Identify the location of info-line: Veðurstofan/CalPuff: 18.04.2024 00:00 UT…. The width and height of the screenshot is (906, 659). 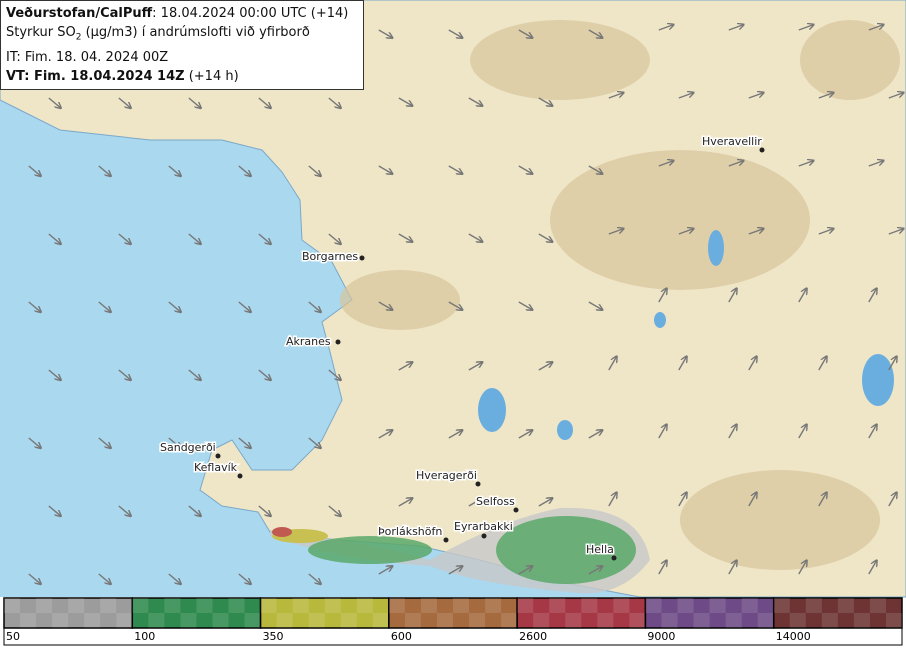
(182, 13).